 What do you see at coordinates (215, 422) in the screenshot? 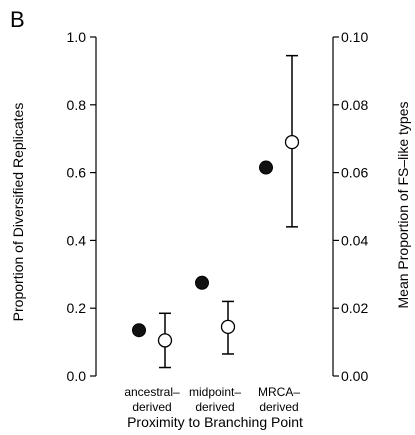
I see `x-axis-title: Proximity to Branching Point` at bounding box center [215, 422].